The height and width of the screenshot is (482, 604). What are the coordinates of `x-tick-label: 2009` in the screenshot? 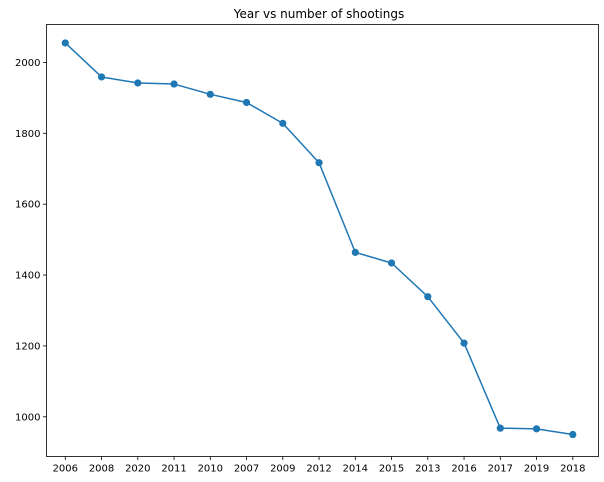 It's located at (282, 469).